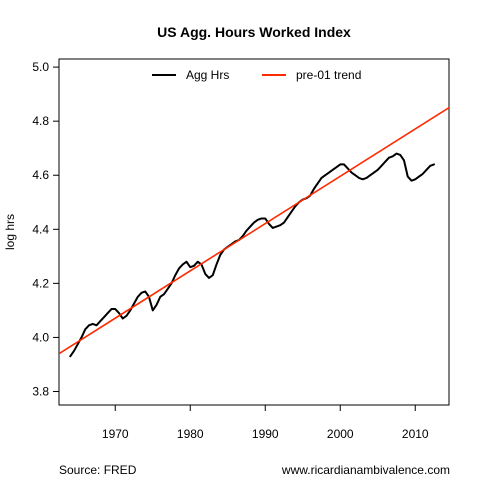 This screenshot has height=480, width=480. Describe the element at coordinates (415, 434) in the screenshot. I see `x-tick-label: 2010` at that location.